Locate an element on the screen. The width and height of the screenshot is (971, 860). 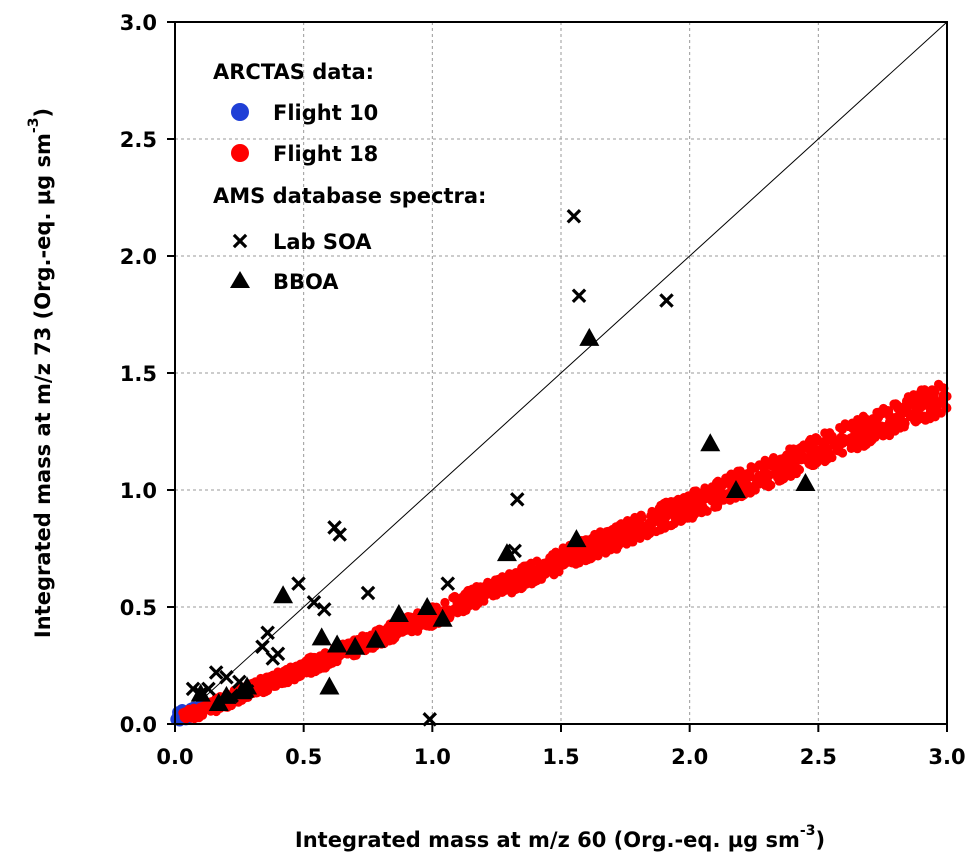
legend-flight10-label: Flight 10 is located at coordinates (325, 113).